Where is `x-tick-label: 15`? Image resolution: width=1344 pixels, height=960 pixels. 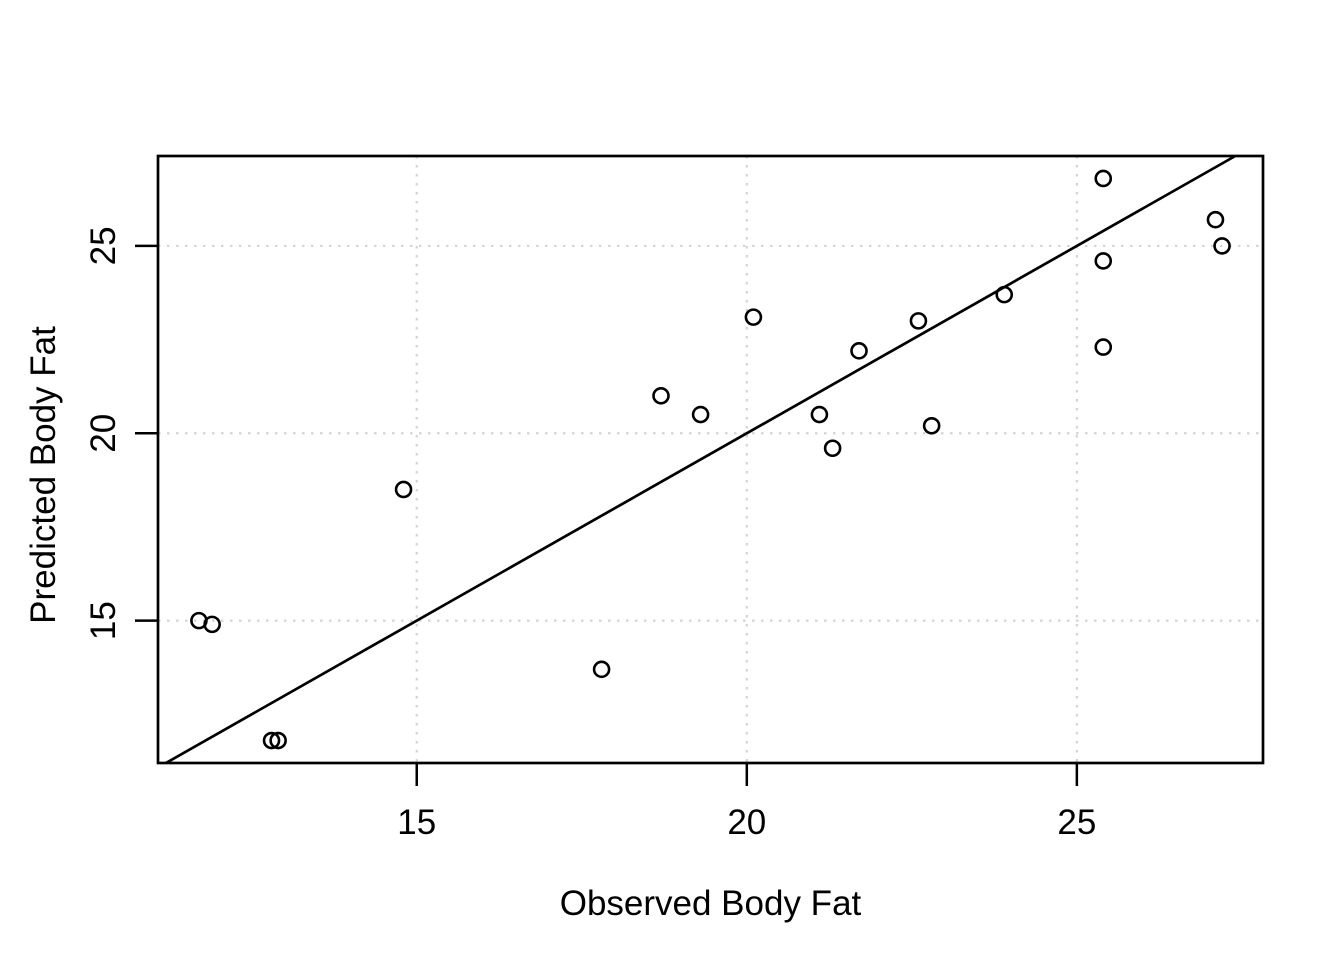 x-tick-label: 15 is located at coordinates (416, 822).